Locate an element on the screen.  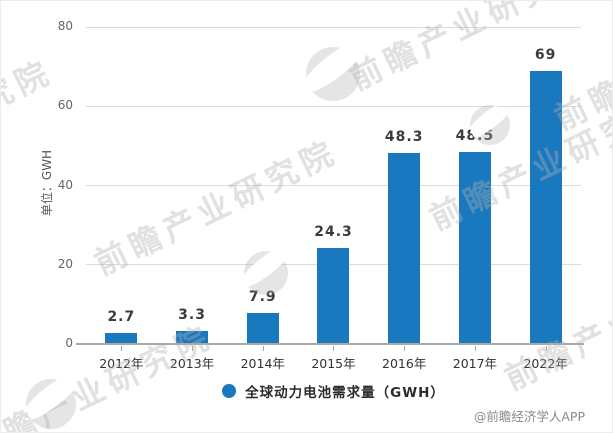
y-tick-label: 20 is located at coordinates (65, 263).